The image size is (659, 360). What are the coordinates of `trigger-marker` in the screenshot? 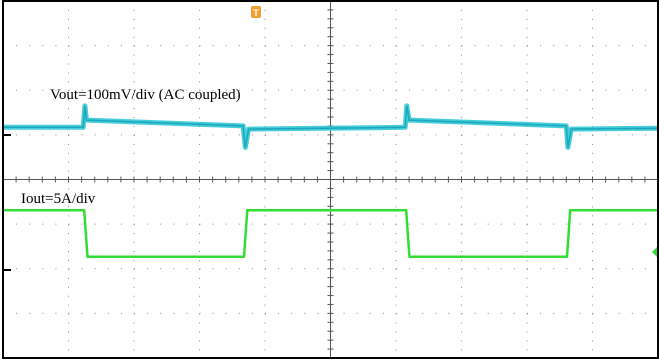 It's located at (256, 12).